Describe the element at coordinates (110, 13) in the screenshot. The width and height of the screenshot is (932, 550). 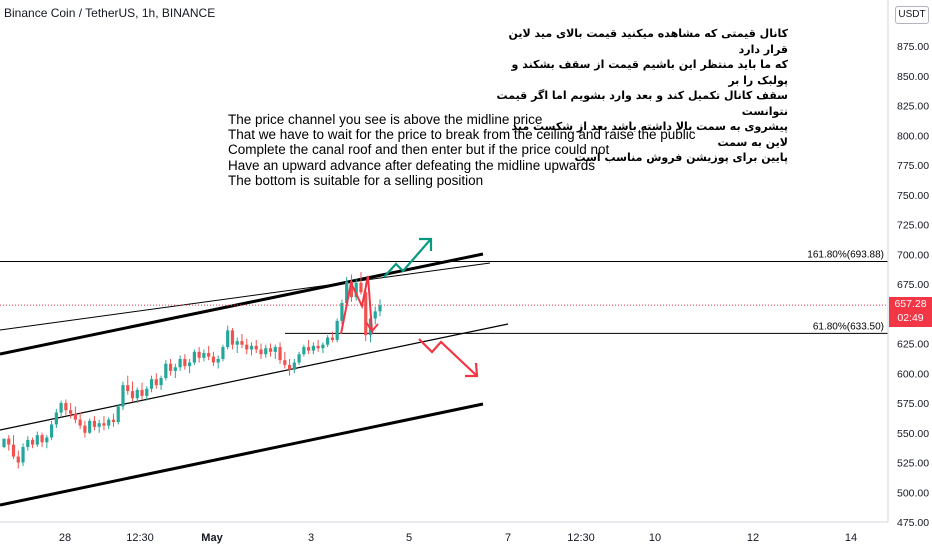
I see `chart-title: Binance Coin / TetherUS, 1h, BINANCE` at that location.